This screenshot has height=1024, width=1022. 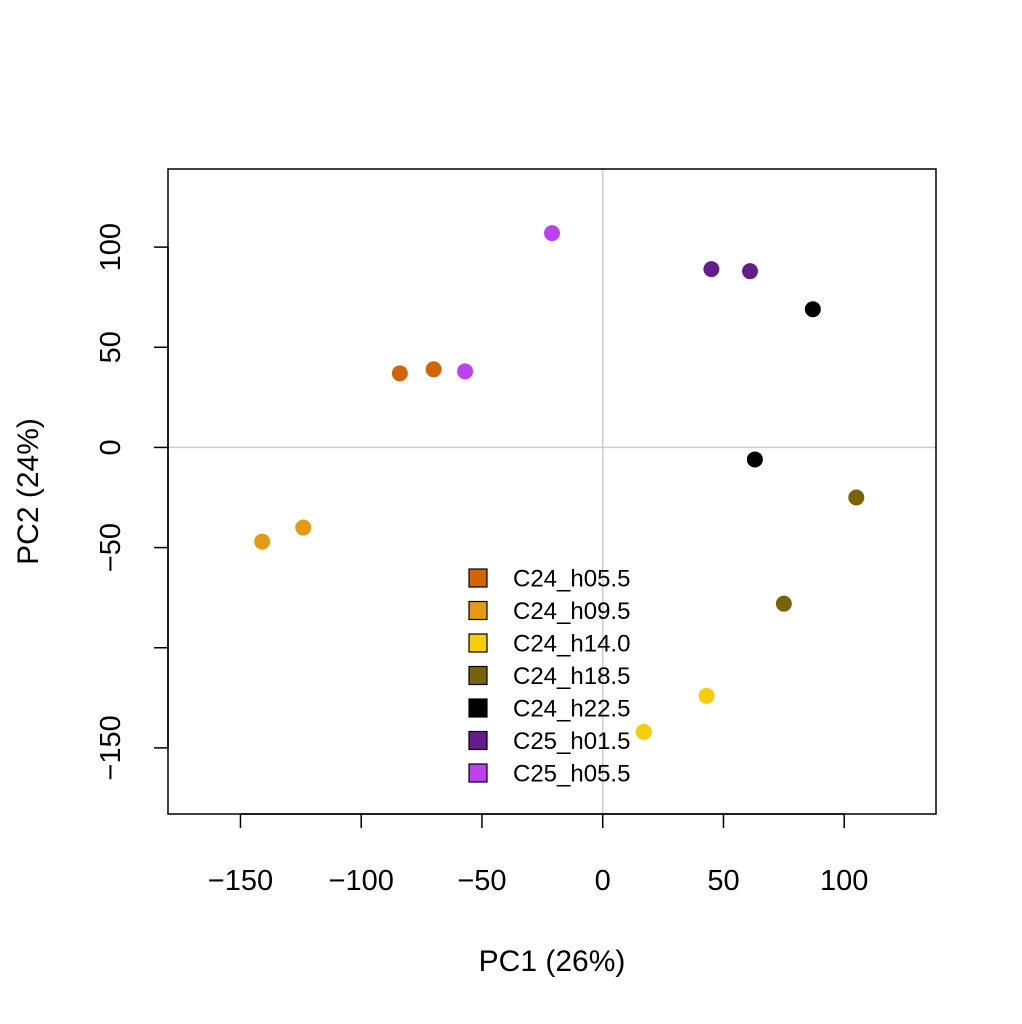 What do you see at coordinates (111, 247) in the screenshot?
I see `y-tick-label: 100` at bounding box center [111, 247].